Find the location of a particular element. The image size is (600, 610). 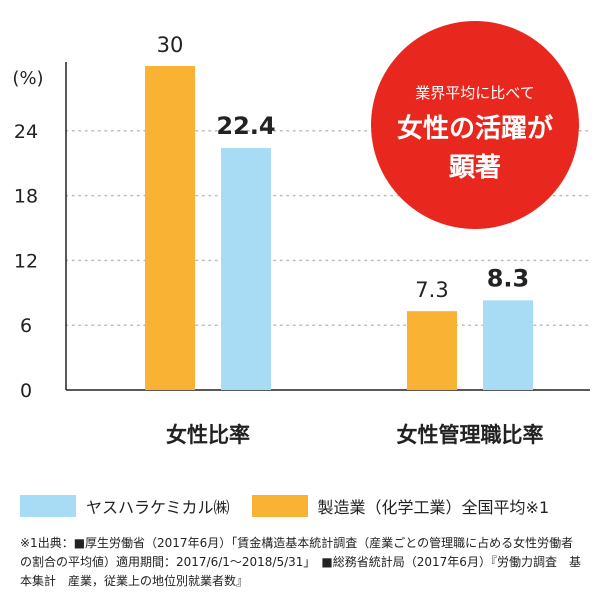

legend-item-company: ヤスハラケミカル㈱ is located at coordinates (125, 506).